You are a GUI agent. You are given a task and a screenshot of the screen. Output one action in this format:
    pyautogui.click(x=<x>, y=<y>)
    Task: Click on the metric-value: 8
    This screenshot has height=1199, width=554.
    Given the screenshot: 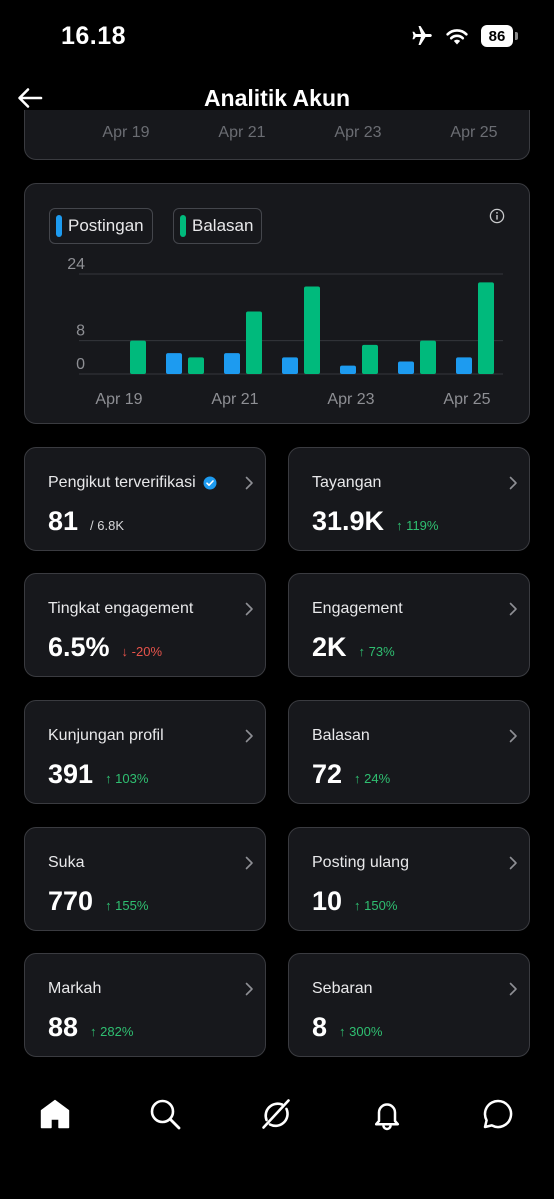 What is the action you would take?
    pyautogui.click(x=320, y=1027)
    